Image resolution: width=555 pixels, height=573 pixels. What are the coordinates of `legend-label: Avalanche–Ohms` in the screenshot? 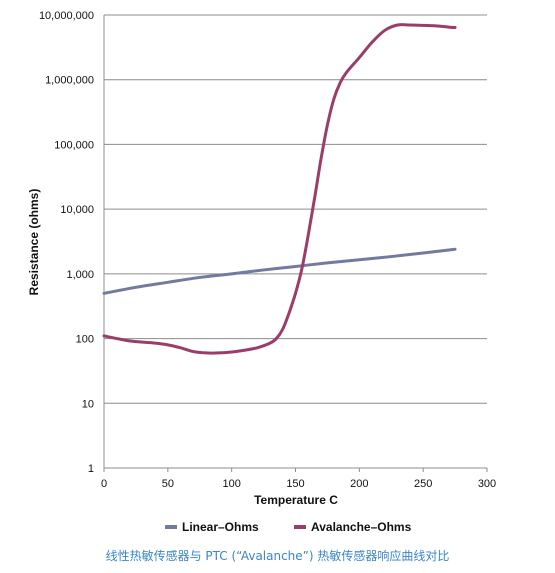 It's located at (361, 527).